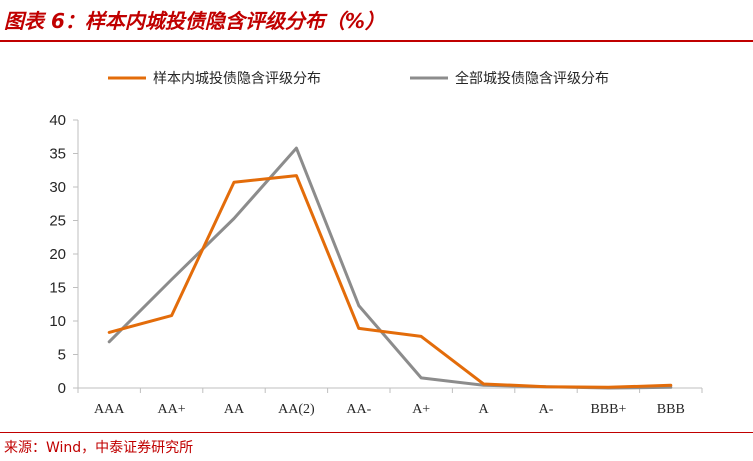  Describe the element at coordinates (358, 409) in the screenshot. I see `x-tick-label: AA-` at that location.